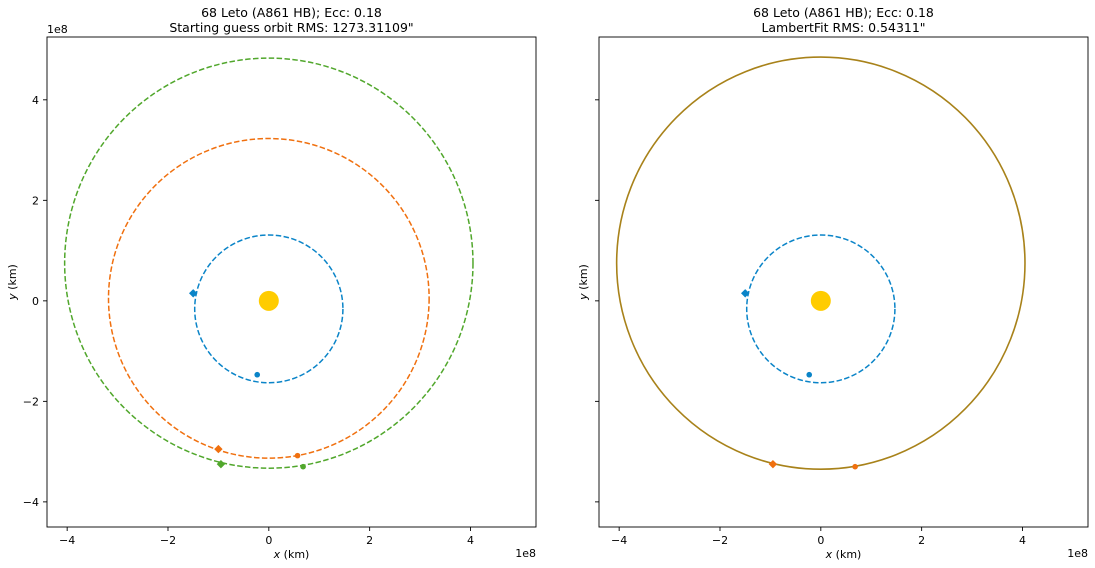 This screenshot has height=568, width=1095. What do you see at coordinates (57, 29) in the screenshot?
I see `y-offset-text: 1e8` at bounding box center [57, 29].